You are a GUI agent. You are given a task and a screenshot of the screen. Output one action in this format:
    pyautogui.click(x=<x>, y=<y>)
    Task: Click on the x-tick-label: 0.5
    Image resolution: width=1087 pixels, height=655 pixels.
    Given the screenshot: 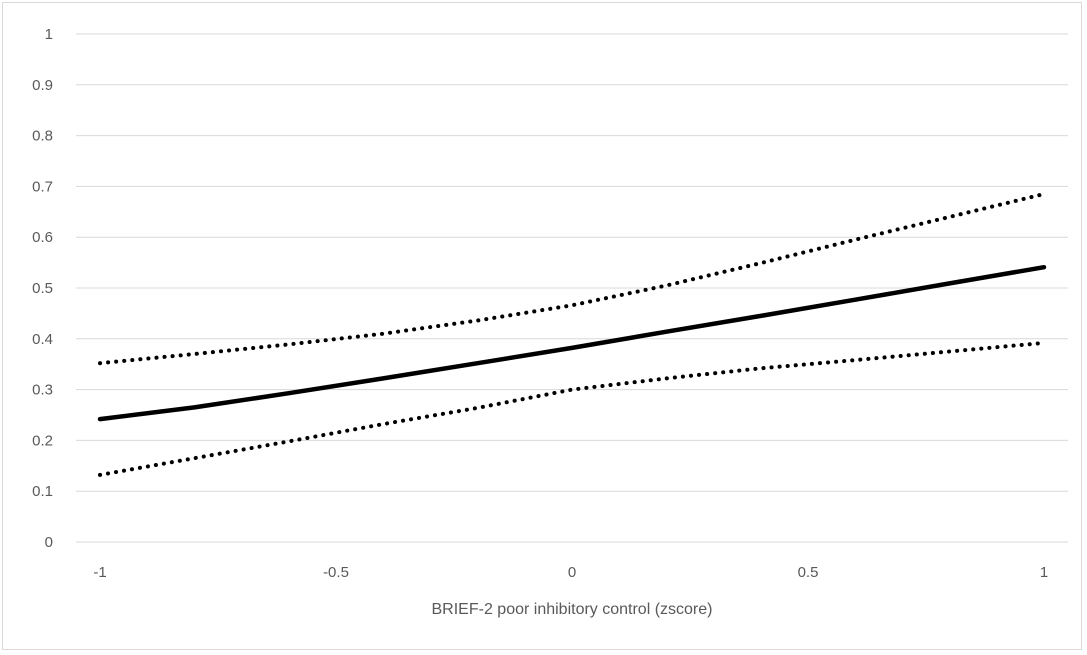 What is the action you would take?
    pyautogui.click(x=808, y=572)
    